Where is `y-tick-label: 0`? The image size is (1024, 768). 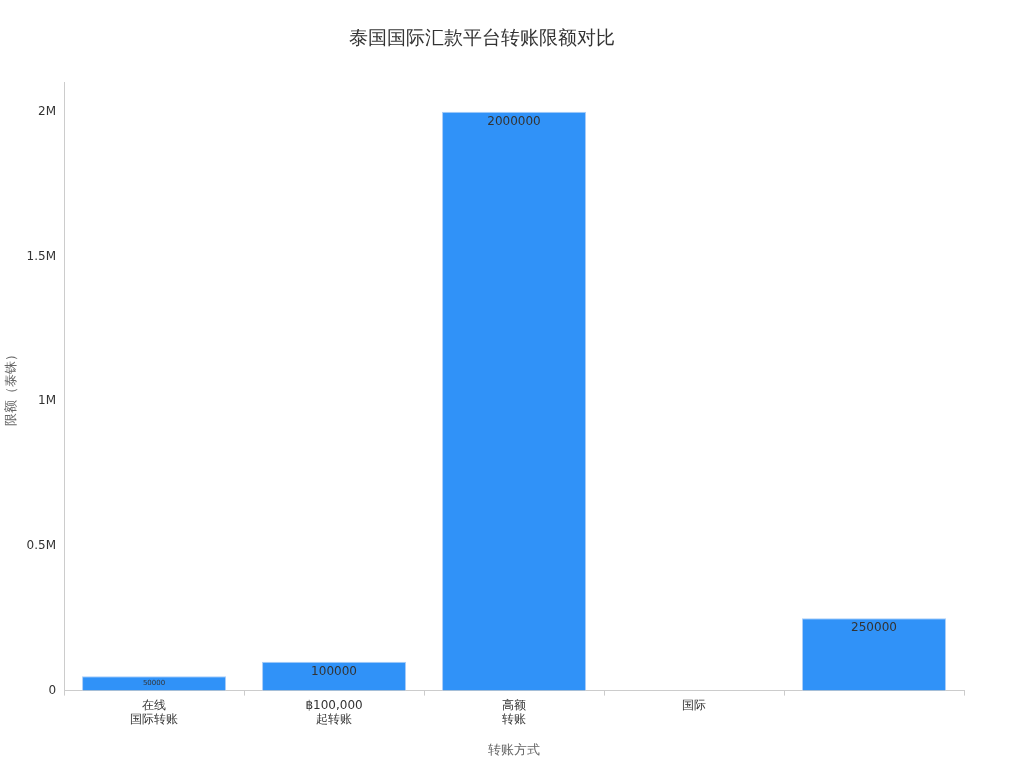 y-tick-label: 0 is located at coordinates (52, 689).